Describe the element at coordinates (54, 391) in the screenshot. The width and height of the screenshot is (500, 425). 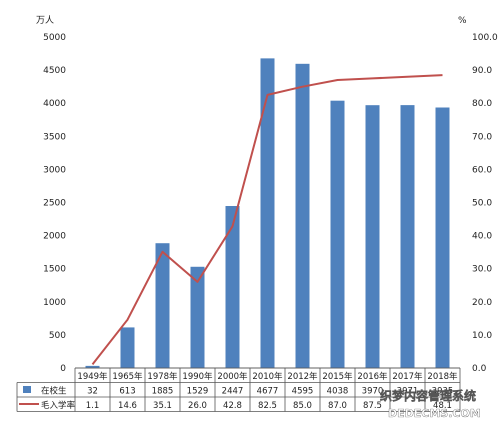
I see `legend-label: 在校生` at that location.